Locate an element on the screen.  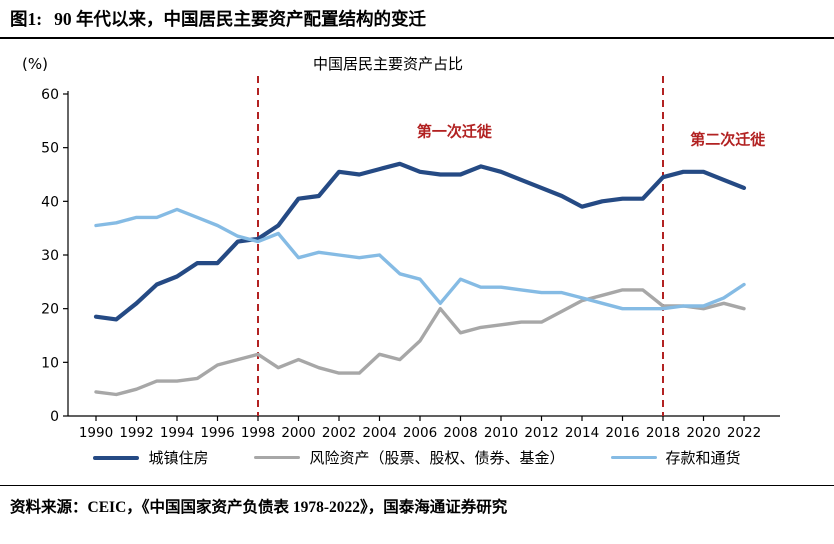
x-tick-label: 2018 is located at coordinates (663, 432).